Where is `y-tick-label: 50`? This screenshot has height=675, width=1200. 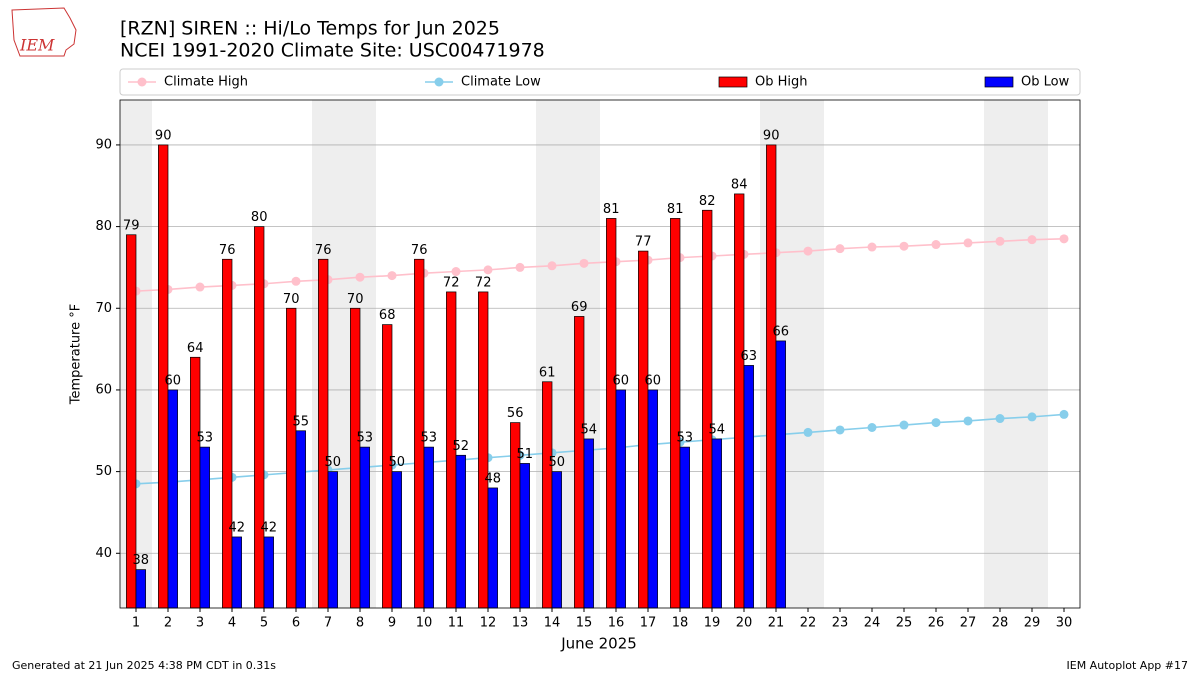
y-tick-label: 50 is located at coordinates (103, 471).